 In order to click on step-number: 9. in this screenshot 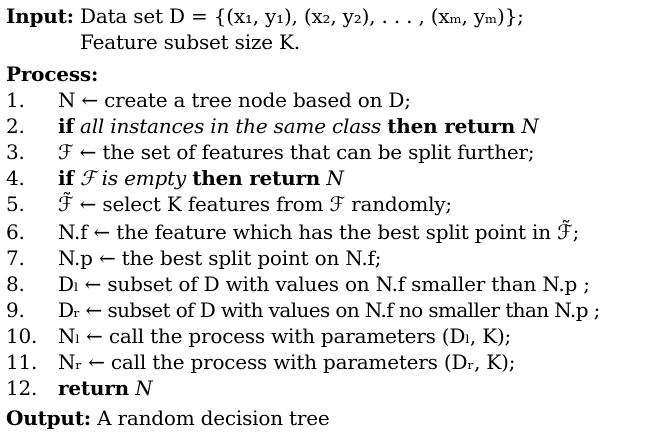, I will do `click(15, 310)`.